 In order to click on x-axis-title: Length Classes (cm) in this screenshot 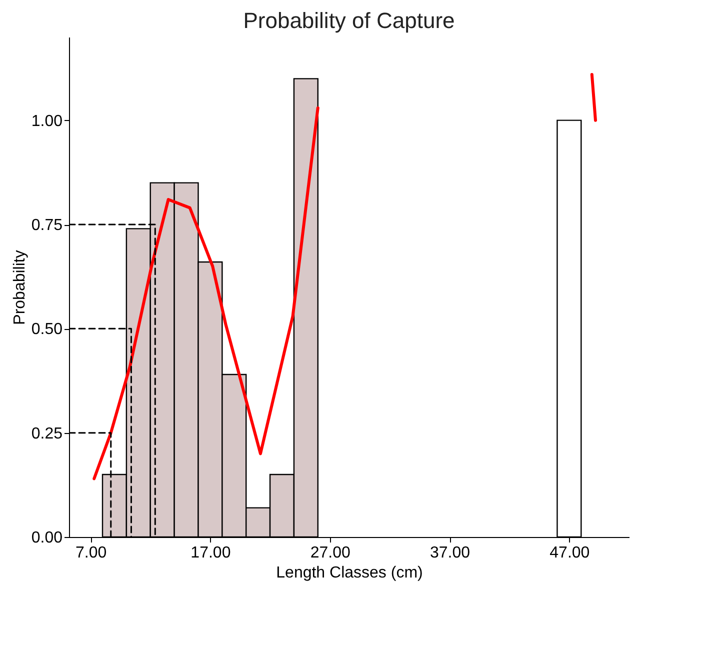, I will do `click(349, 573)`.